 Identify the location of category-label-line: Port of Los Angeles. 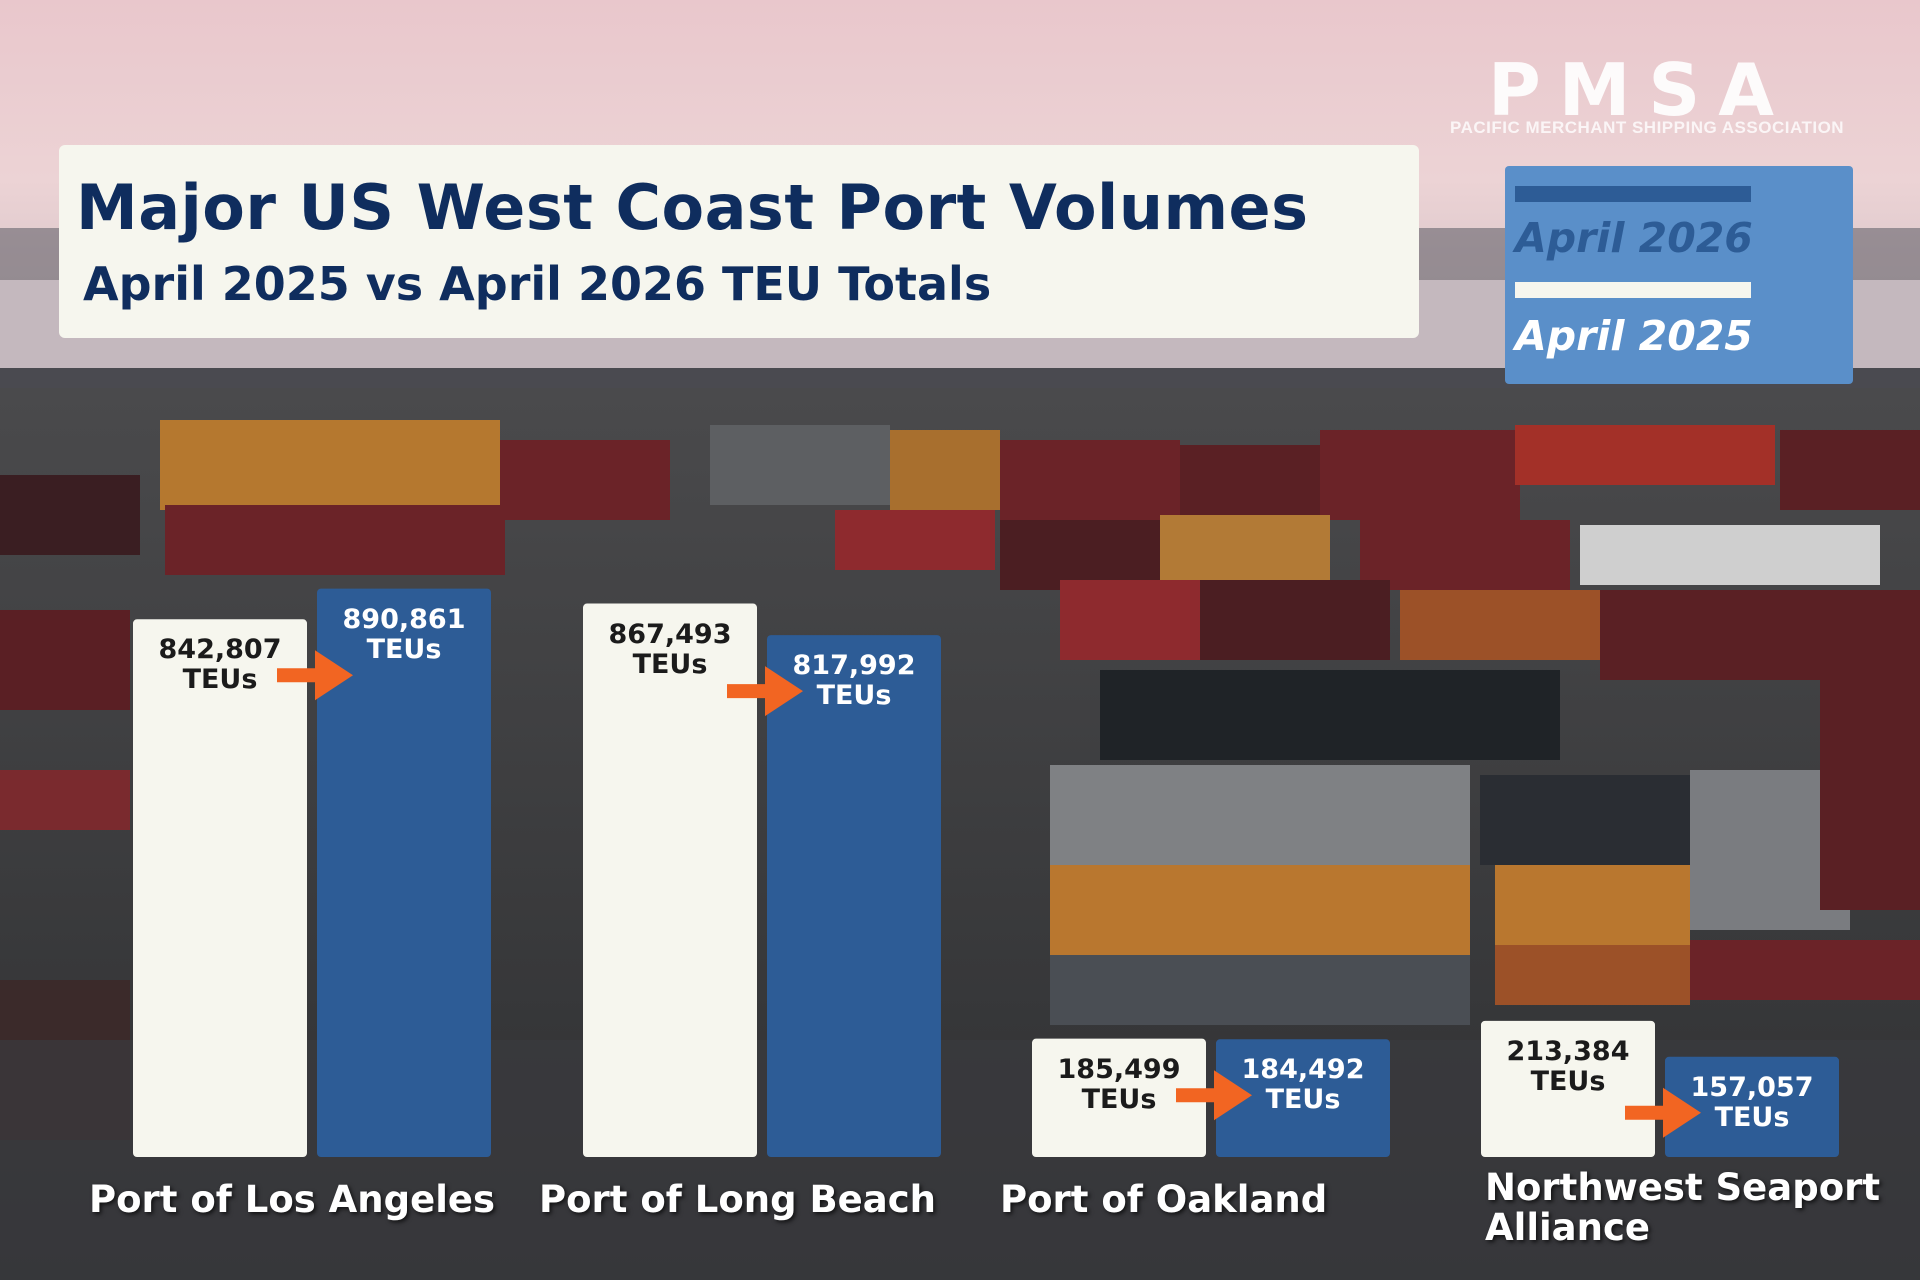
(292, 1199).